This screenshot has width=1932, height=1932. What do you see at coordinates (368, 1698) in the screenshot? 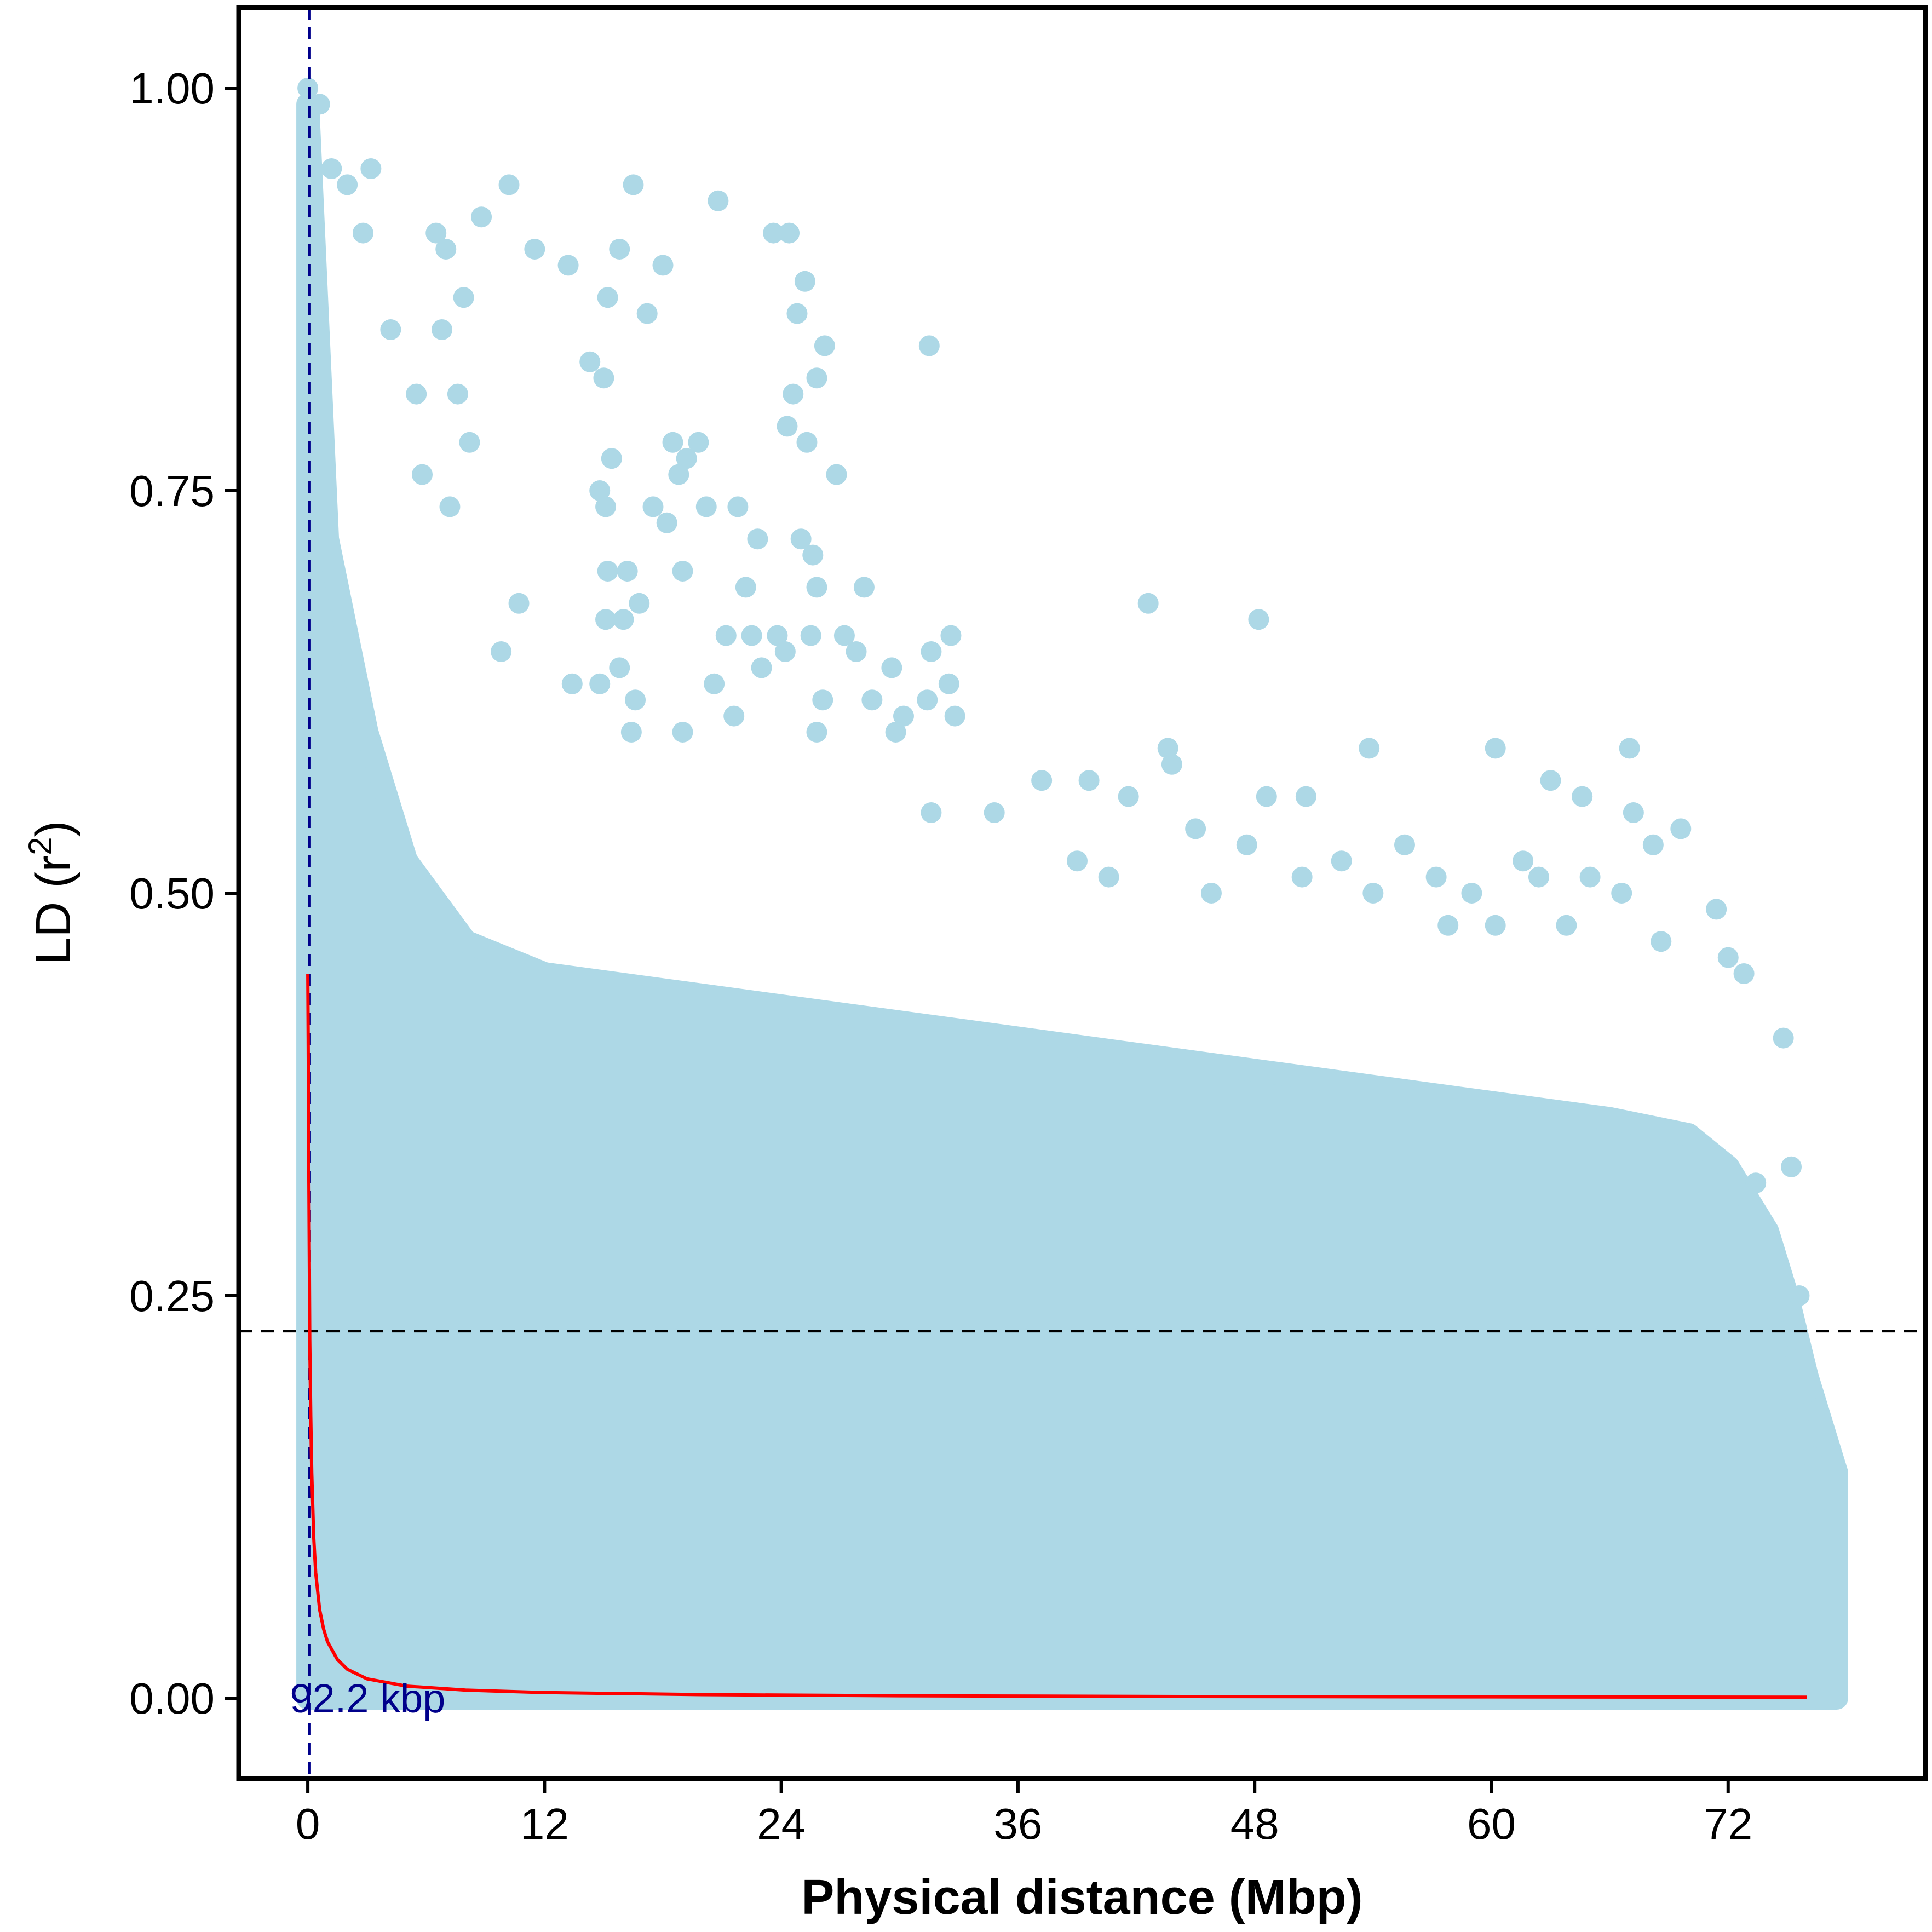
I see `decay-distance-annotation: 92.2 kbp` at bounding box center [368, 1698].